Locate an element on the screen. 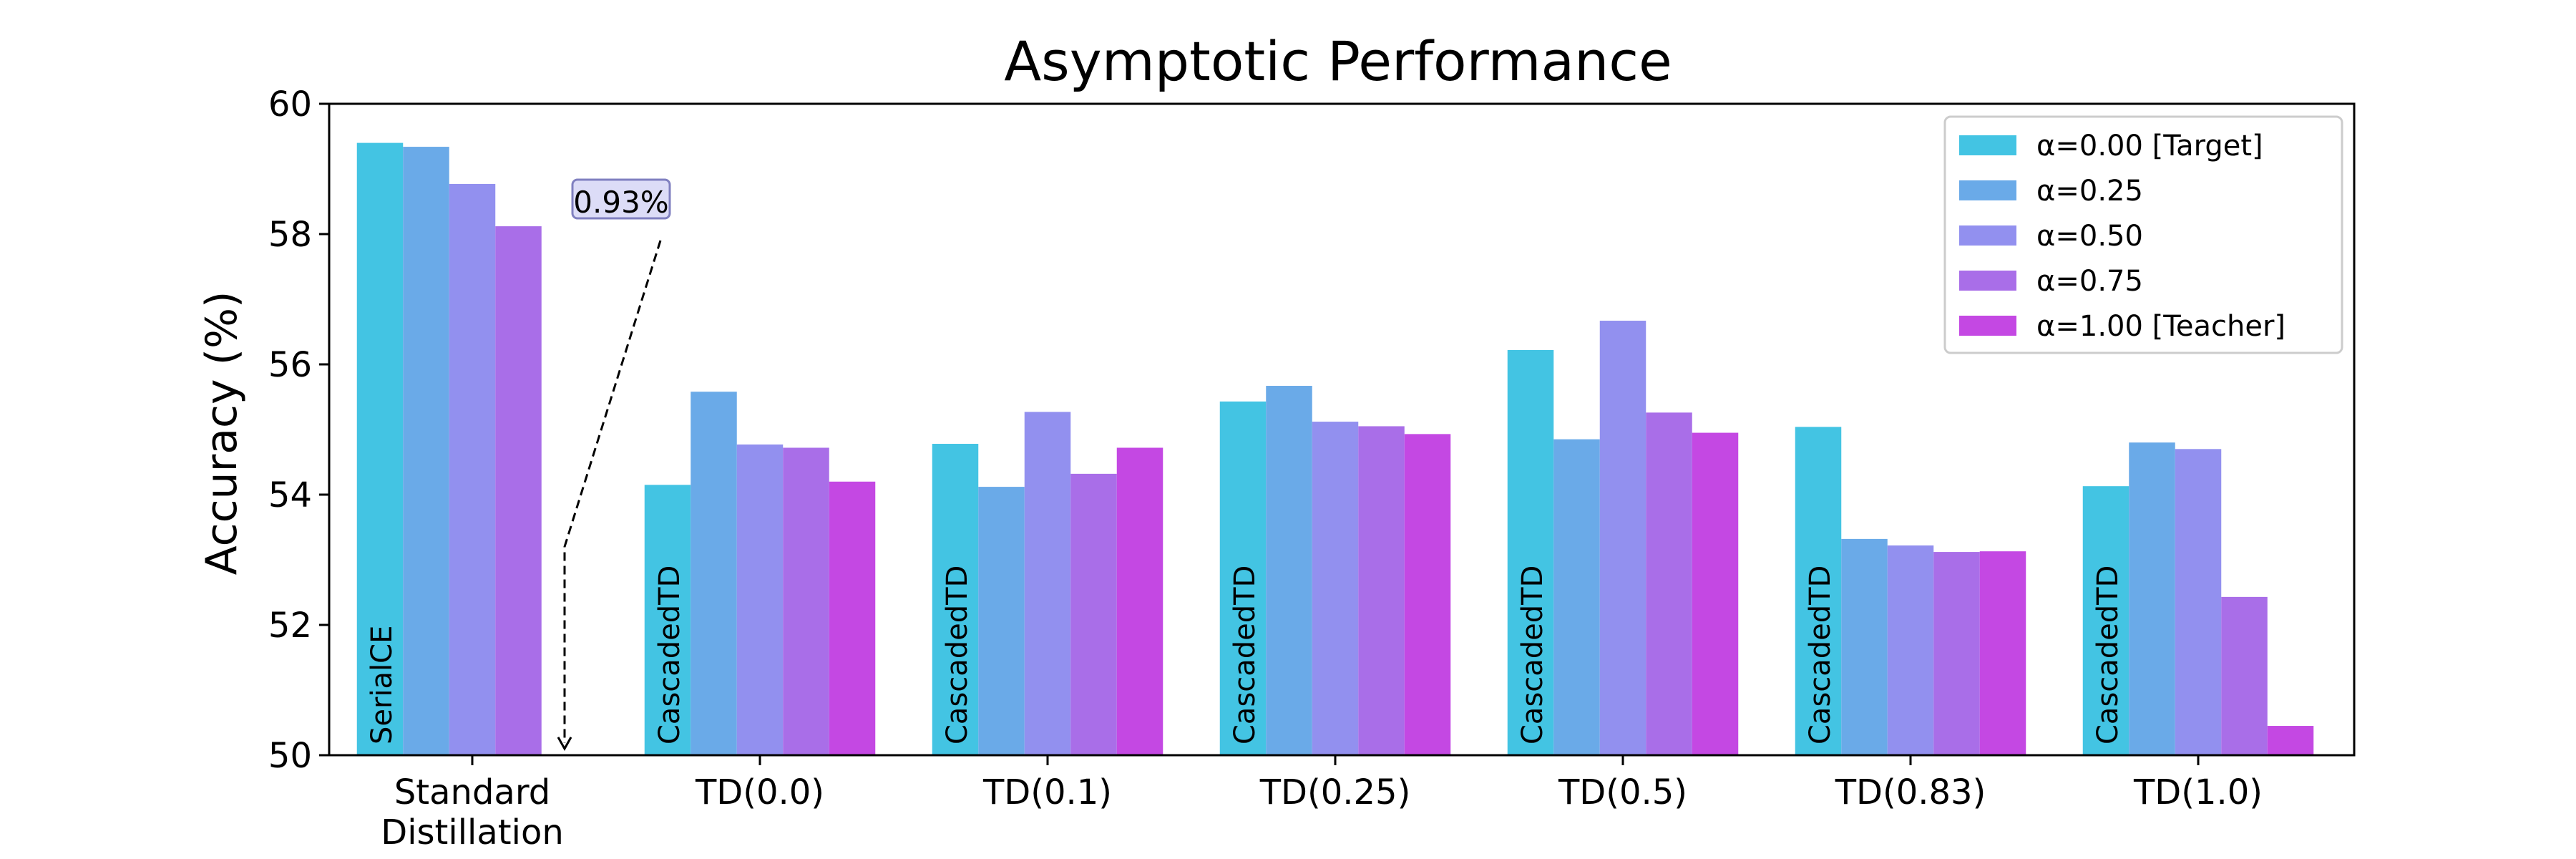  y-tick-label: 52 is located at coordinates (290, 626).